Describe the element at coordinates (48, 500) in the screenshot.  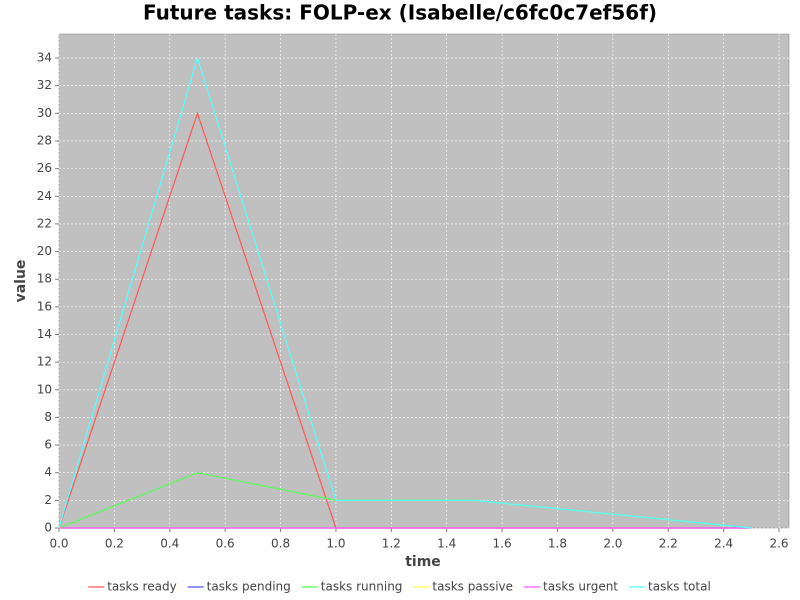
I see `y-tick-label: 2` at that location.